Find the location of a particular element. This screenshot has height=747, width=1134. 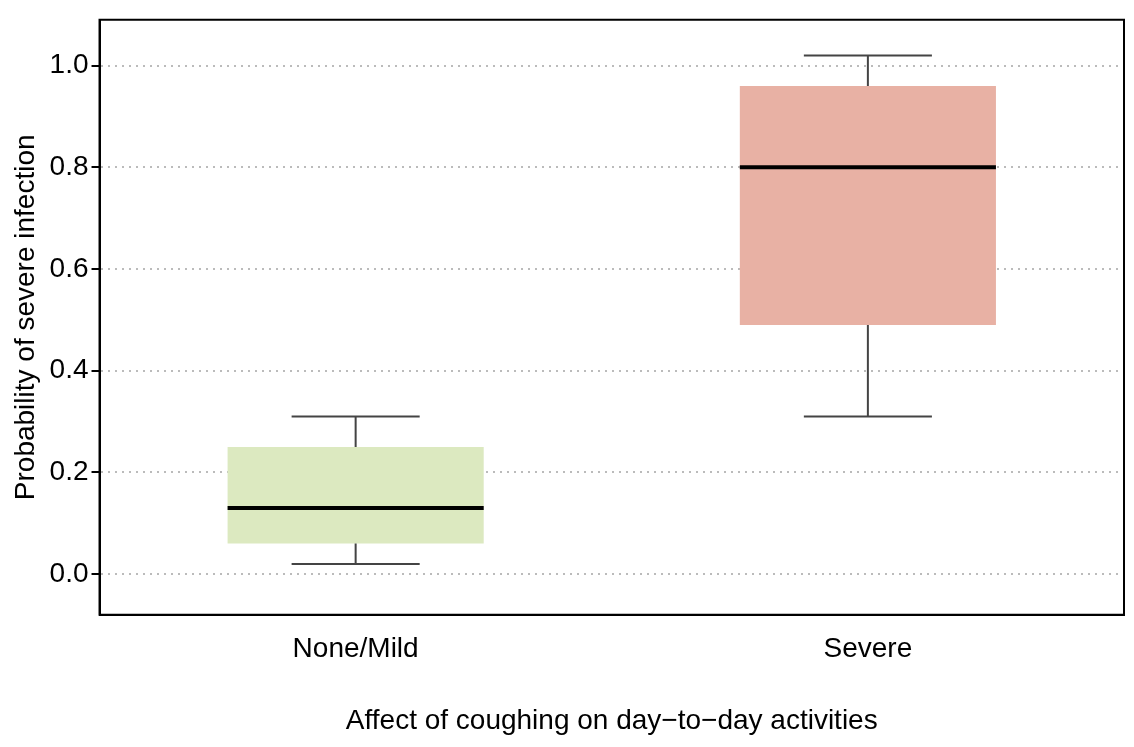

y-axis-title: Probability of severe infection is located at coordinates (24, 317).